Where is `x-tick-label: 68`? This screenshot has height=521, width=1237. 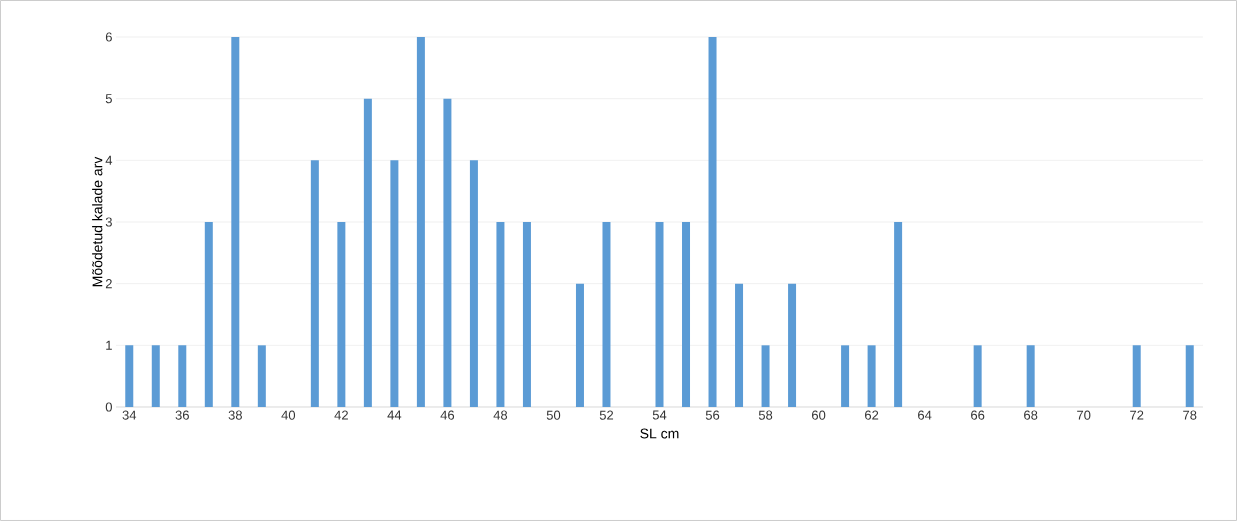 x-tick-label: 68 is located at coordinates (1031, 415).